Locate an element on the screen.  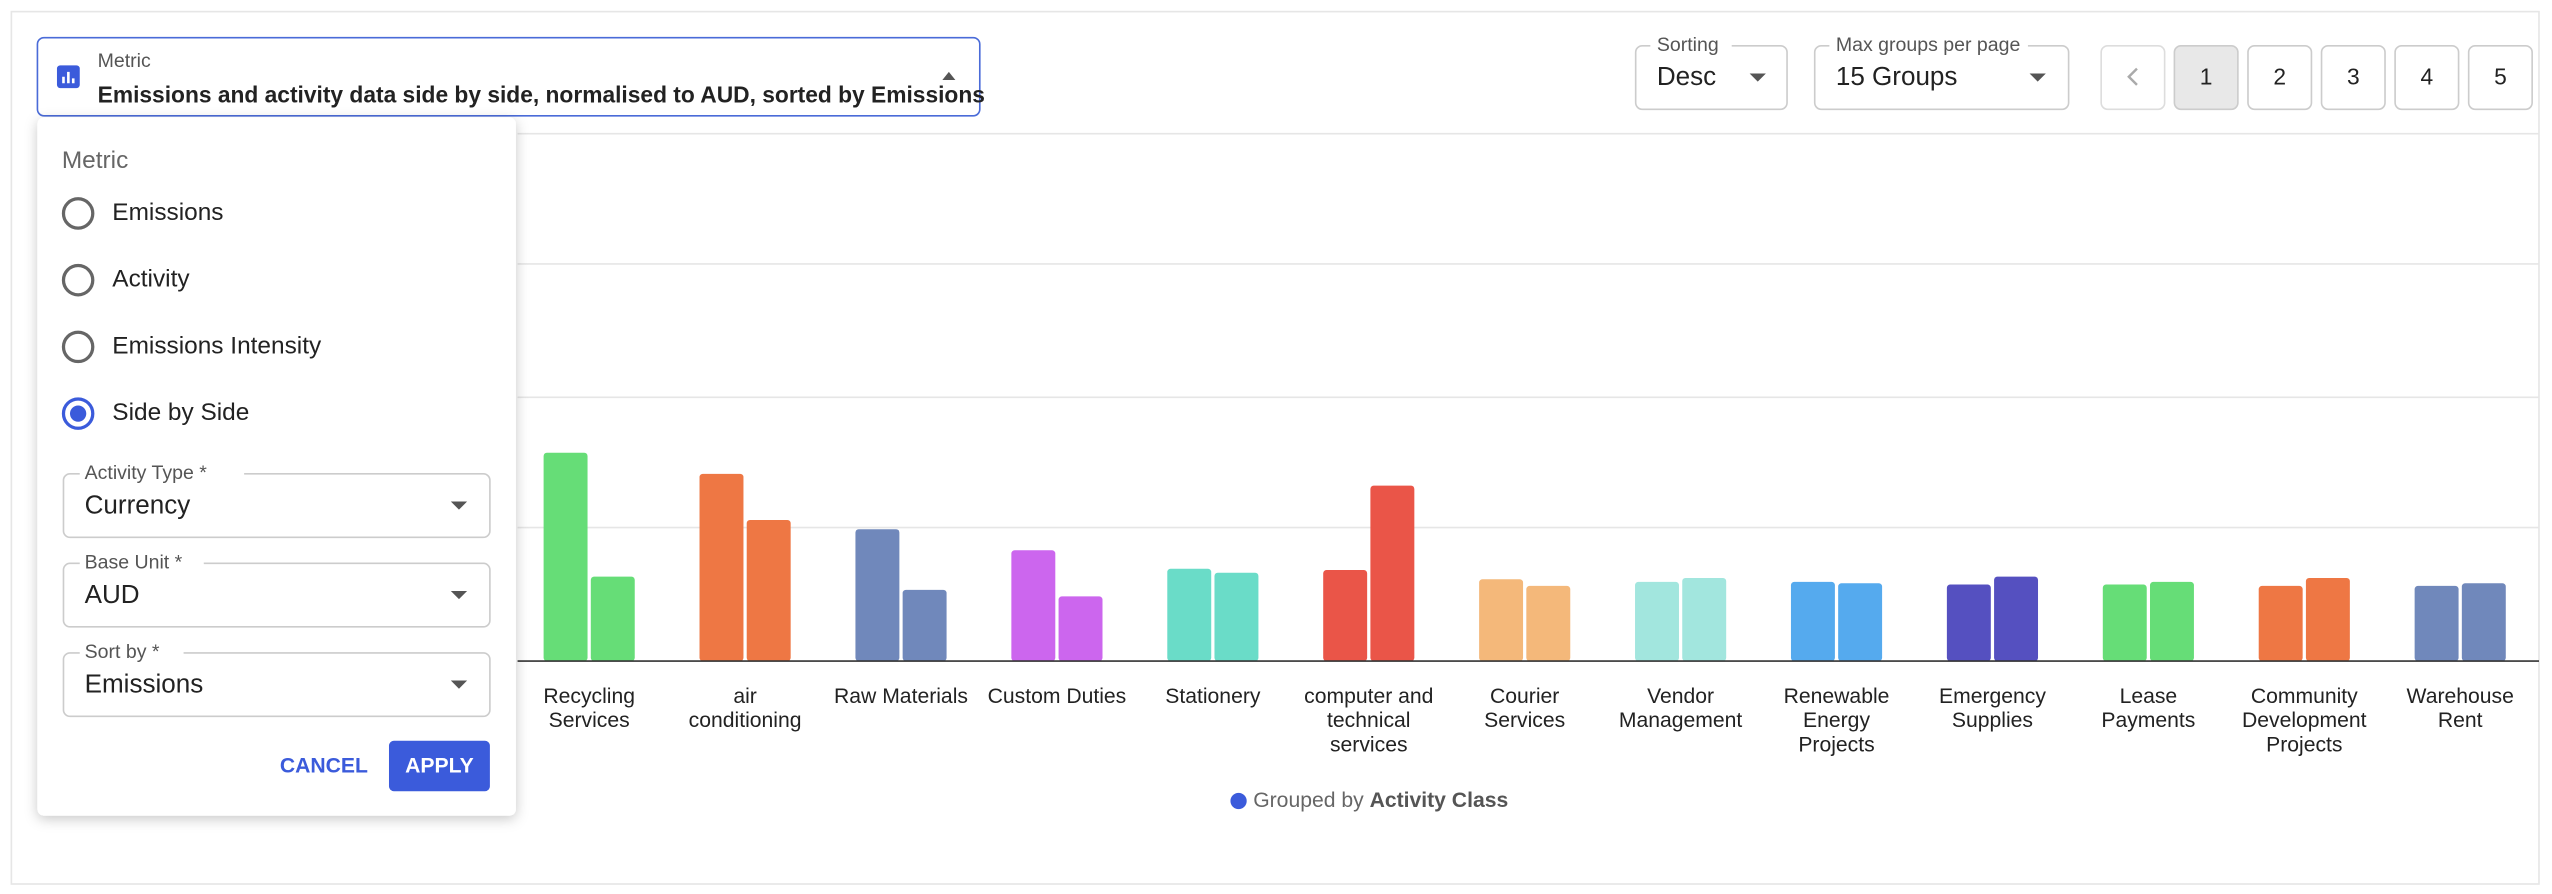
footer-value: Activity Class is located at coordinates (1439, 800).